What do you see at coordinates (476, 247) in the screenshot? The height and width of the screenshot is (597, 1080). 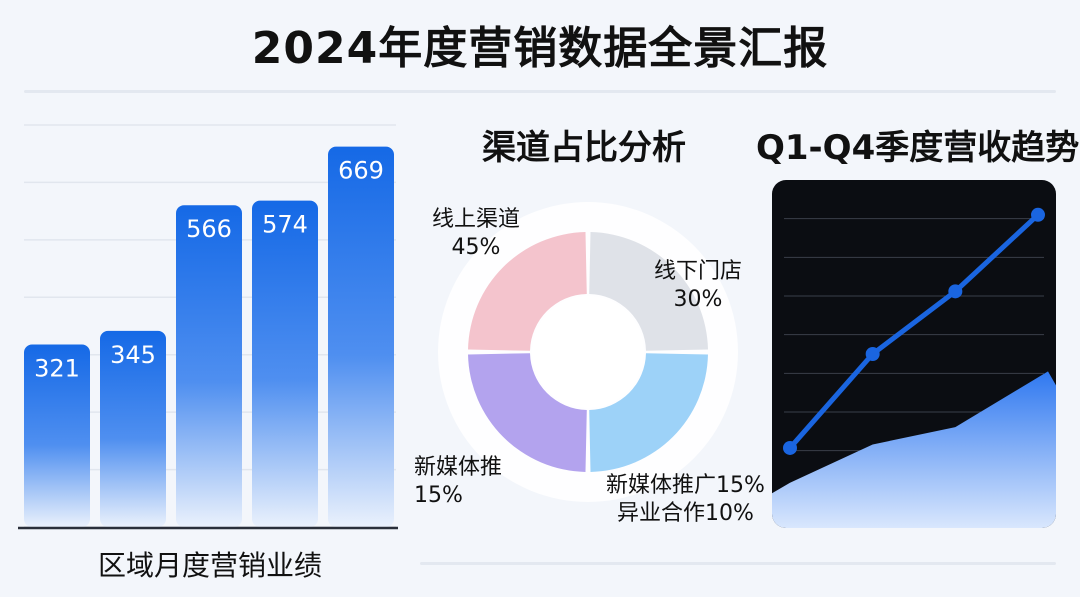 I see `pie-label-online-percent: 45%` at bounding box center [476, 247].